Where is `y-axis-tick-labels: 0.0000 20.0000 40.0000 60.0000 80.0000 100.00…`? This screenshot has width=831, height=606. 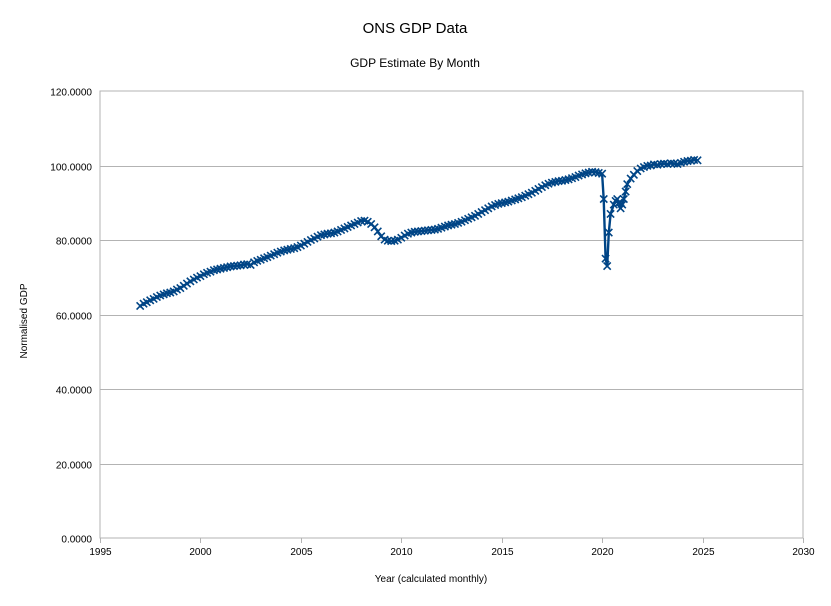
y-axis-tick-labels: 0.0000 20.0000 40.0000 60.0000 80.0000 100.00… is located at coordinates (71, 317).